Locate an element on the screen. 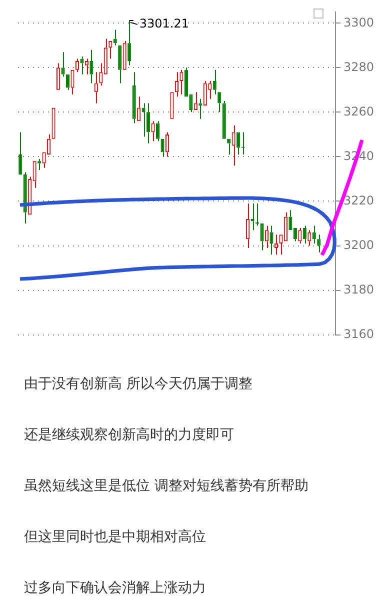  text: 但这里同时也是中期相对高位 is located at coordinates (115, 537).